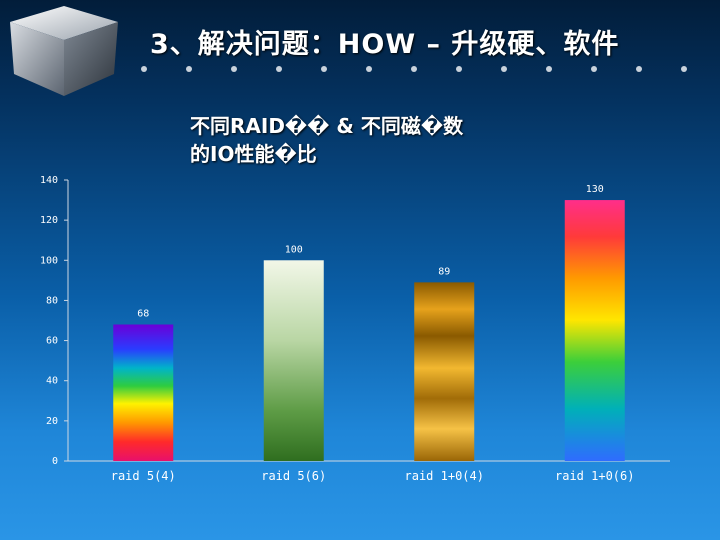 This screenshot has height=540, width=720. What do you see at coordinates (55, 461) in the screenshot?
I see `y-tick-label: 0` at bounding box center [55, 461].